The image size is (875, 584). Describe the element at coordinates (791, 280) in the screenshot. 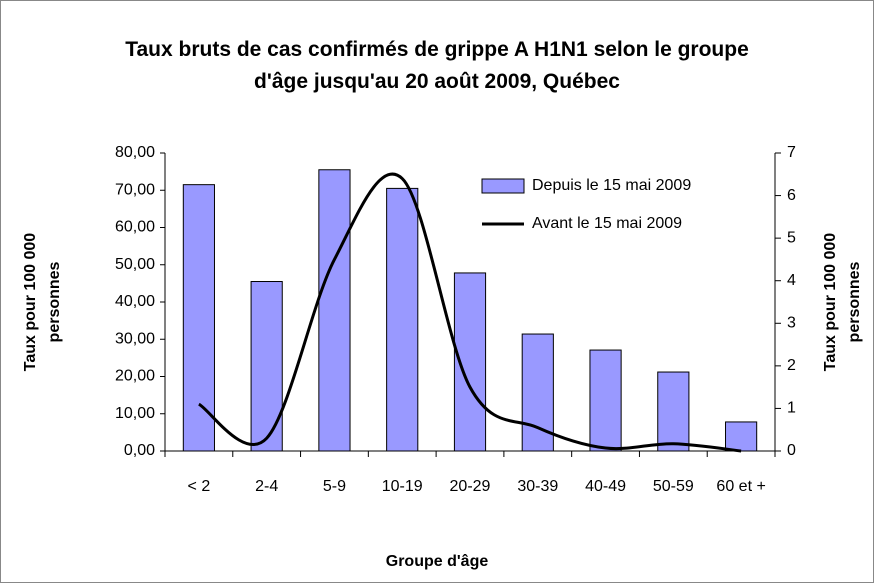

I see `y2-tick-label: 4` at that location.